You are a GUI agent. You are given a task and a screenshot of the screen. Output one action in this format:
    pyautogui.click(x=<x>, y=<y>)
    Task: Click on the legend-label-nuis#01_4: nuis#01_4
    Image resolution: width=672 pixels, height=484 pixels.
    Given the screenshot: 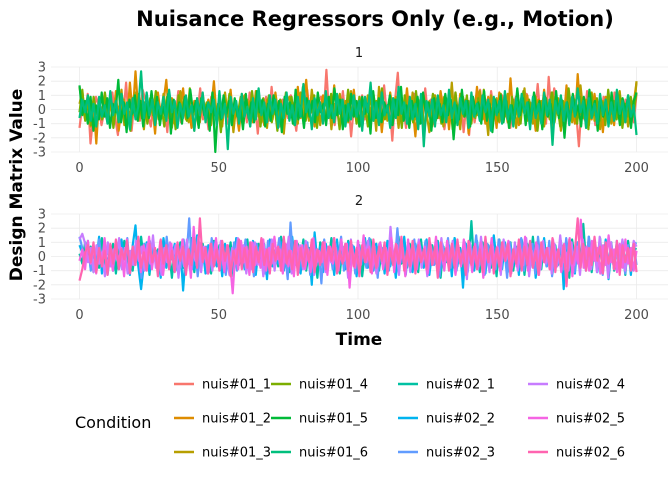 What is the action you would take?
    pyautogui.click(x=333, y=385)
    